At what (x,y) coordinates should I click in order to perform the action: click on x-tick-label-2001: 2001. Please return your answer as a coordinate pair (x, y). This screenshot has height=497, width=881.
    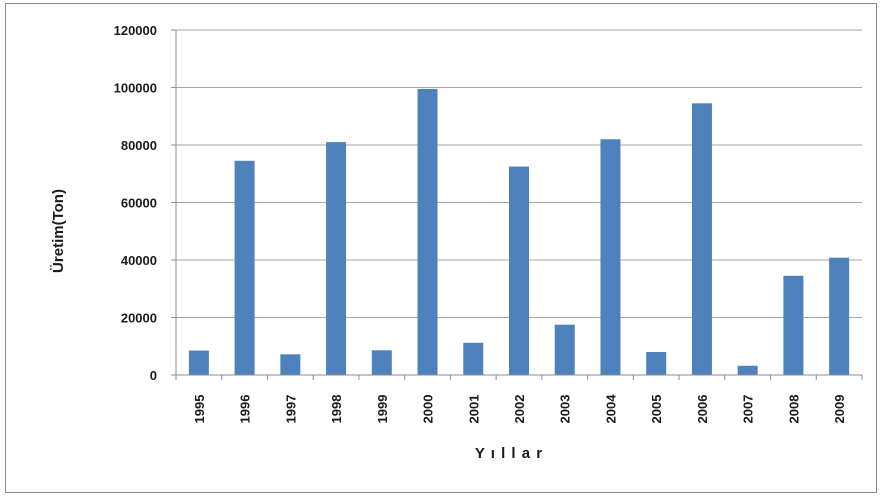
    Looking at the image, I should click on (473, 409).